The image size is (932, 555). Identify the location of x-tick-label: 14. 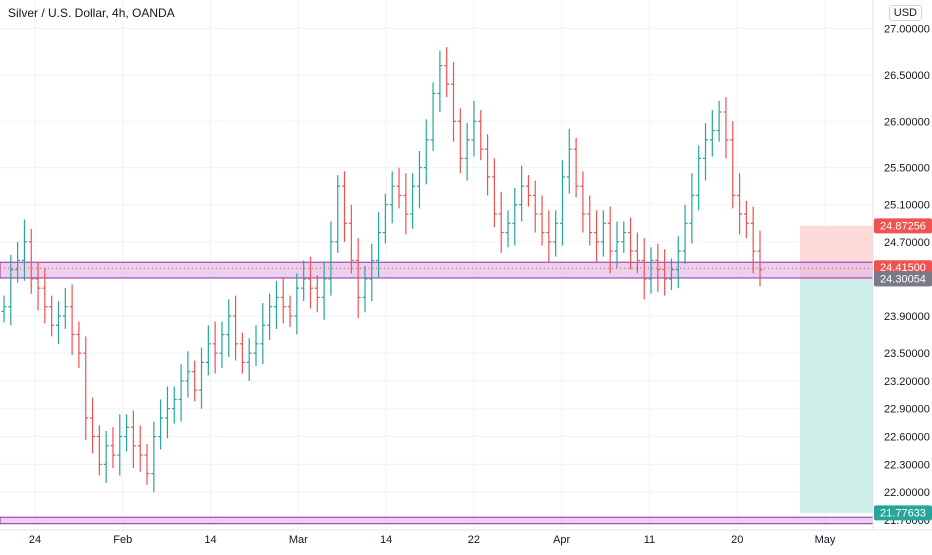
(210, 540).